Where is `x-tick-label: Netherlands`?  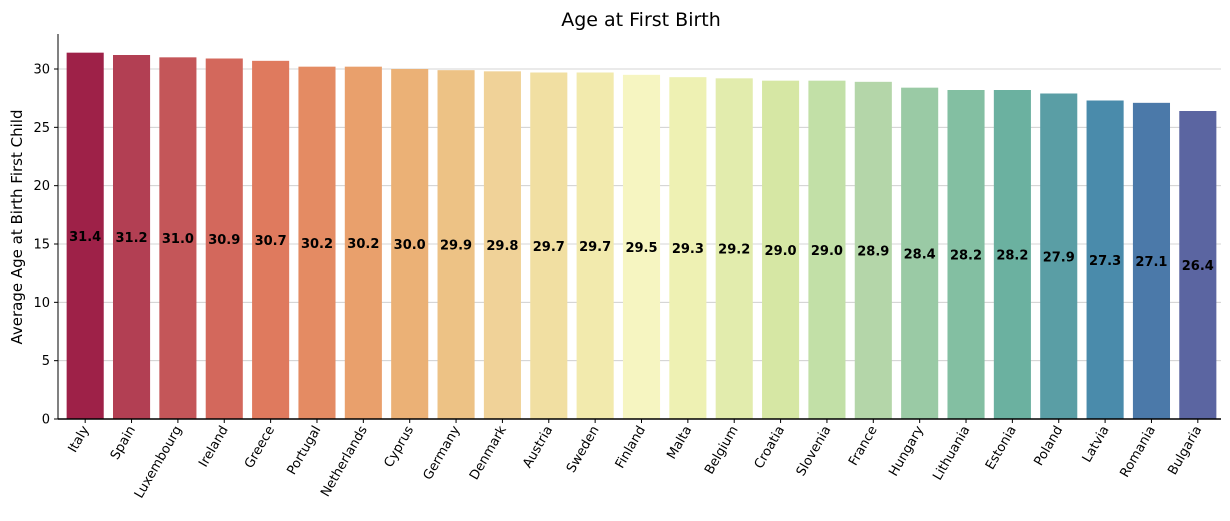
x-tick-label: Netherlands is located at coordinates (344, 461).